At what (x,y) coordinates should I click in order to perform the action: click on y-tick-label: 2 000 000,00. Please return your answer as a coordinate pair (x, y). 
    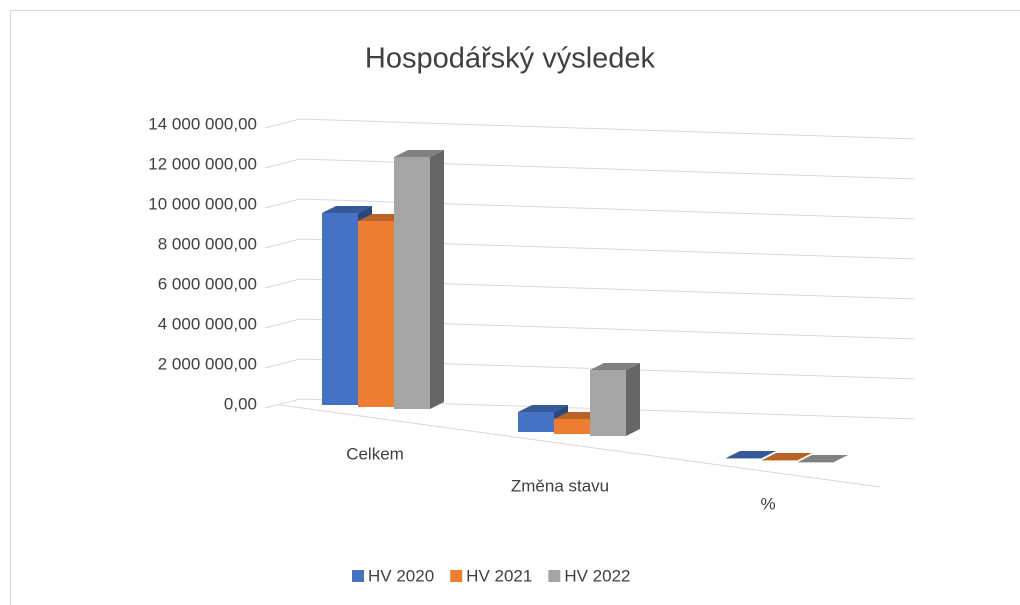
    Looking at the image, I should click on (207, 363).